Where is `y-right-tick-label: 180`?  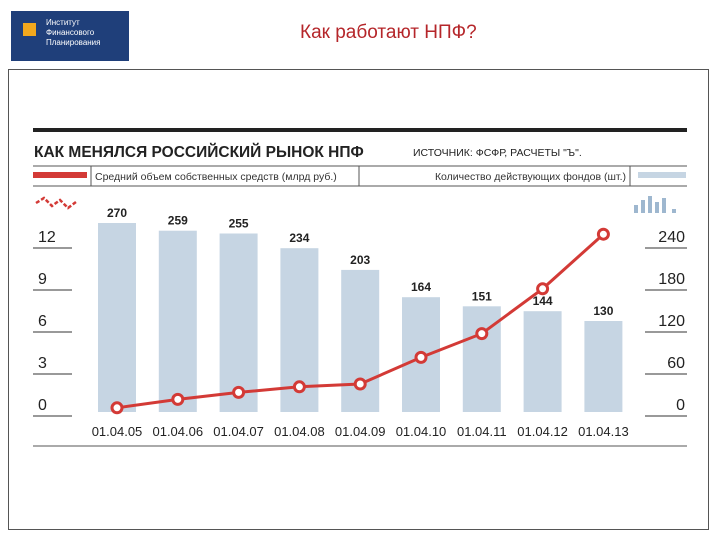
y-right-tick-label: 180 is located at coordinates (671, 279).